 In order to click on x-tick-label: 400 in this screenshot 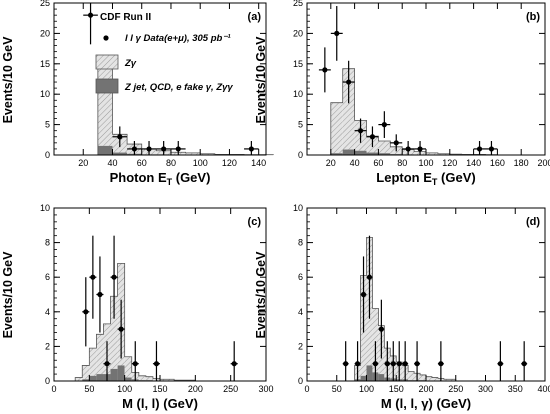, I will do `click(543, 389)`.